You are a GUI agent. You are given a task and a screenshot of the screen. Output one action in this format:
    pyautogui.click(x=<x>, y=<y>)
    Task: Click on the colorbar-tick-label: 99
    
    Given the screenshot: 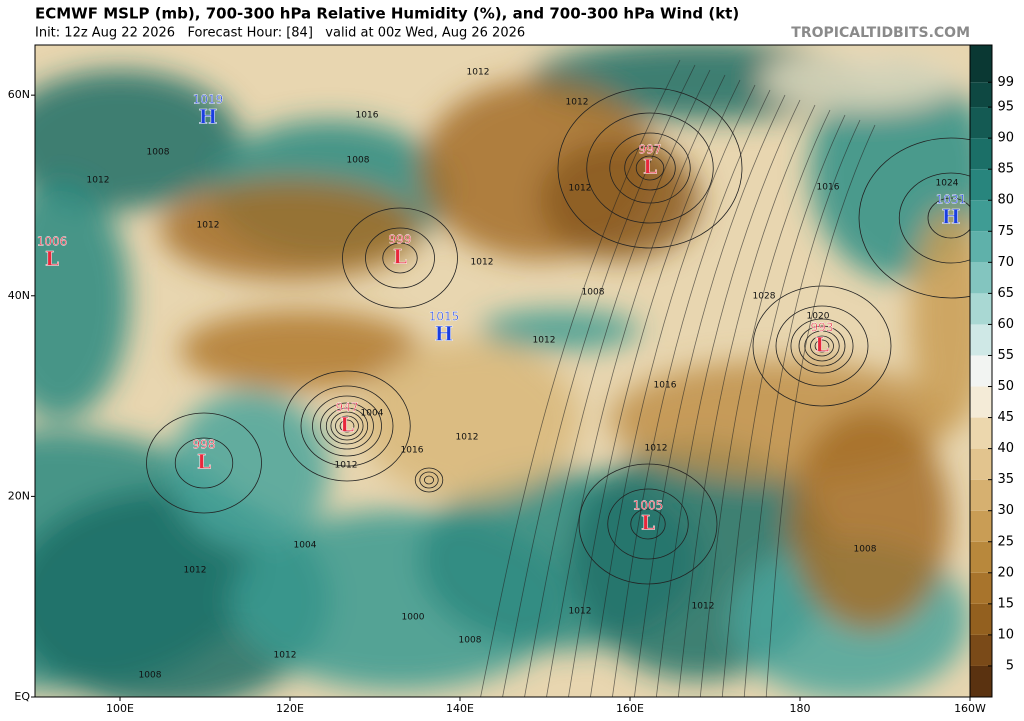 What is the action you would take?
    pyautogui.click(x=1005, y=82)
    